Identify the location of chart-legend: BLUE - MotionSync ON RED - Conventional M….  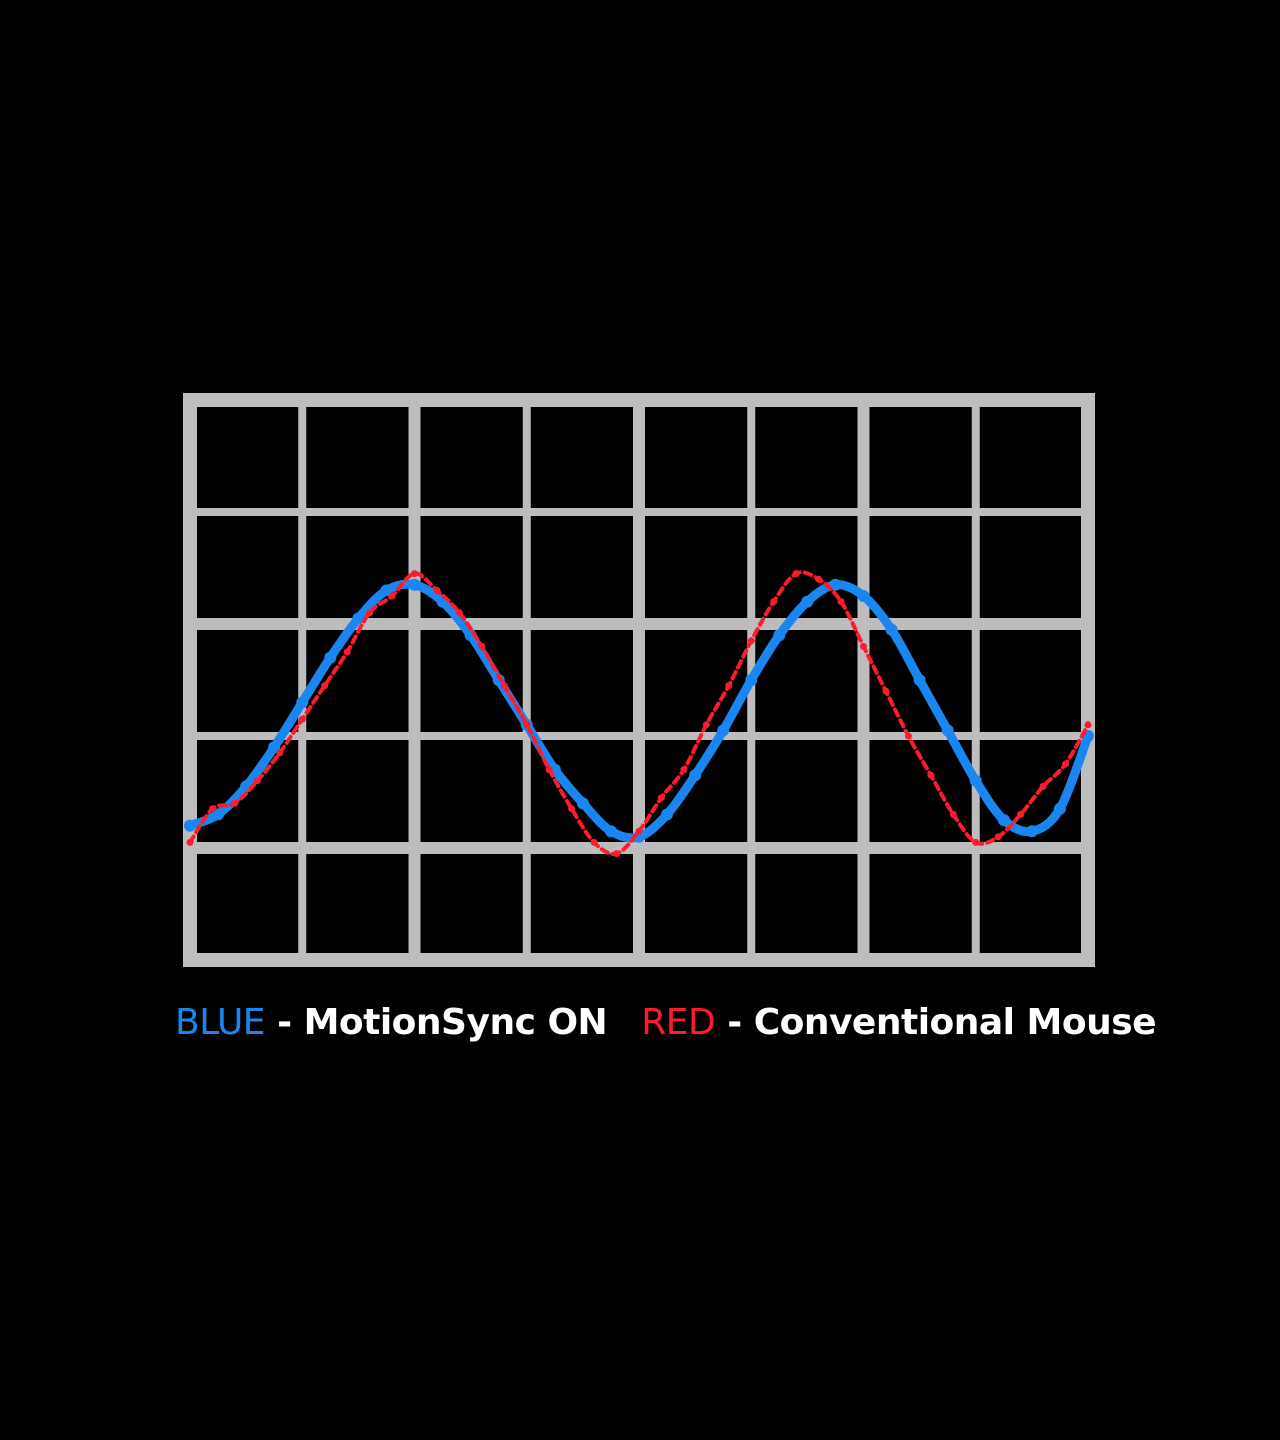
(666, 1022).